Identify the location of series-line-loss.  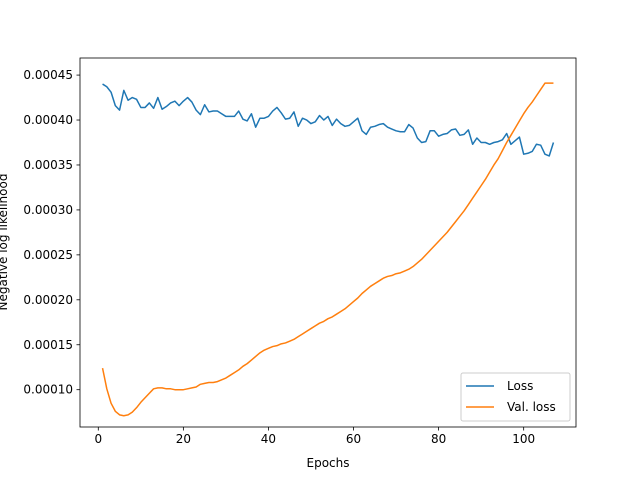
(328, 120).